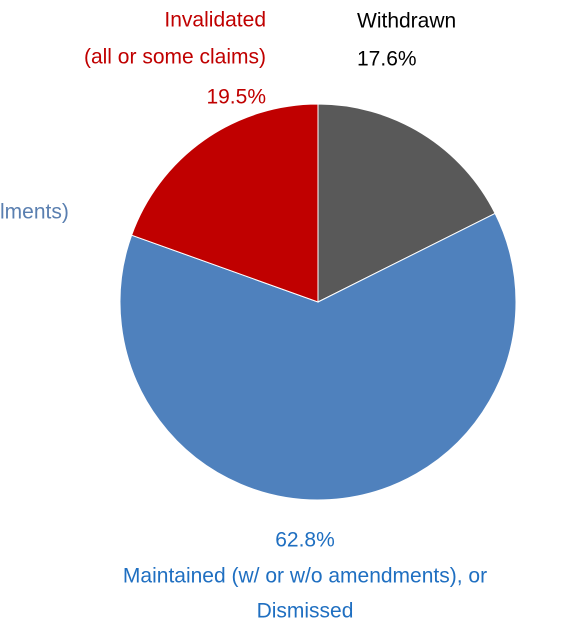 This screenshot has width=578, height=630. Describe the element at coordinates (406, 21) in the screenshot. I see `slice-label: Withdrawn` at that location.